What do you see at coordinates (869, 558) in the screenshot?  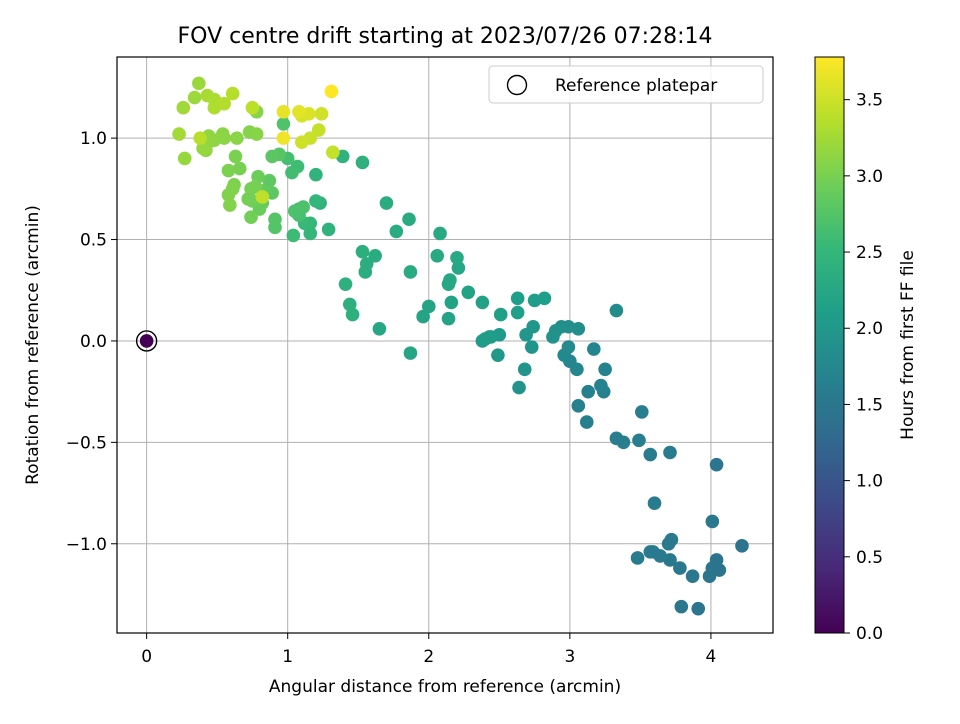 I see `colorbar-tick-label: 0.5` at bounding box center [869, 558].